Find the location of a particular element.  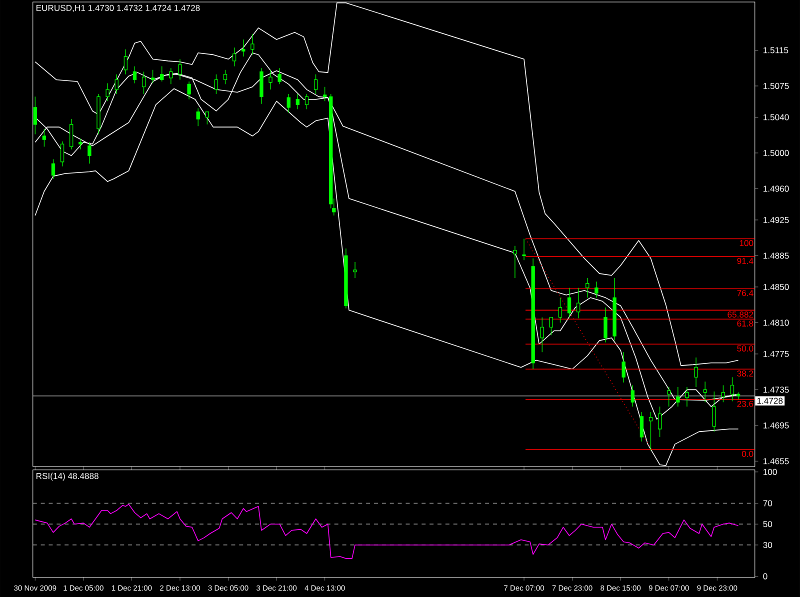

chart-title: EURUSD,H1 1.4730 1.4732 1.4724 1.4728 is located at coordinates (118, 8).